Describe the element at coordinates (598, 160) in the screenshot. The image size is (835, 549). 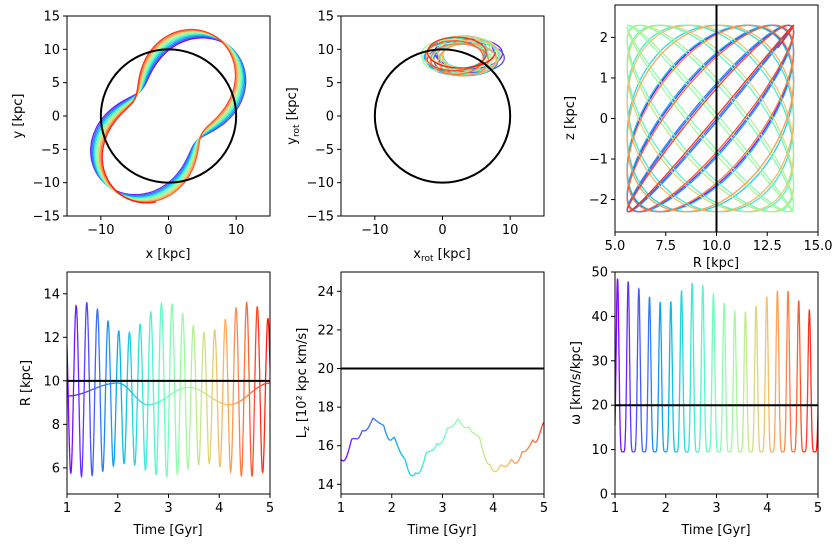
I see `ytick-label: −1` at that location.